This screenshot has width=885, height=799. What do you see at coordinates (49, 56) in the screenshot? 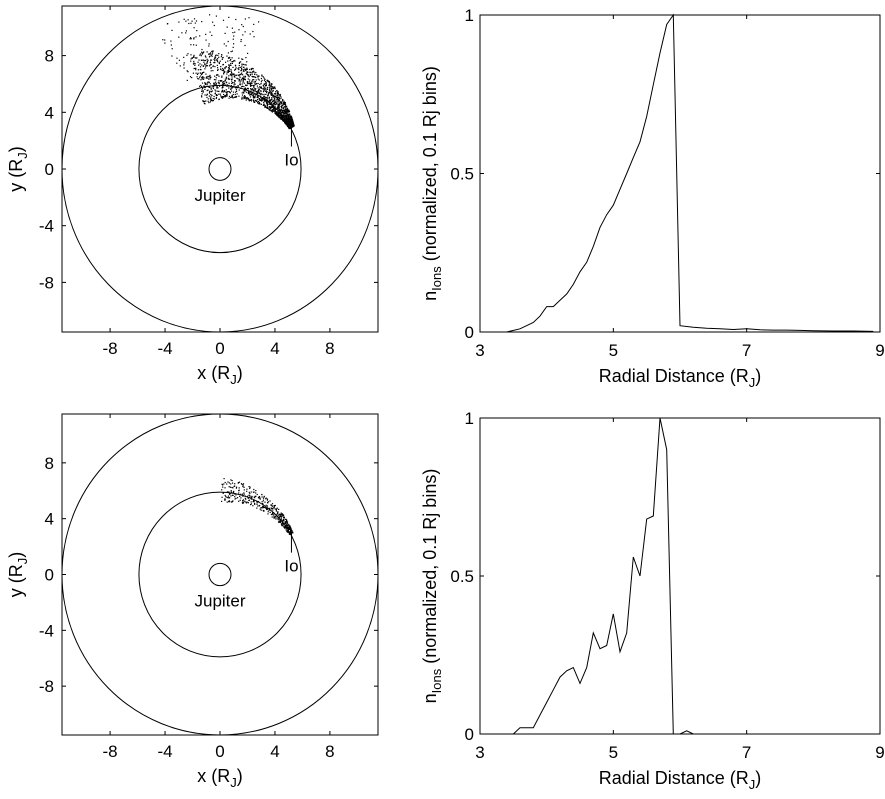
I see `y-tick-label: 8` at bounding box center [49, 56].